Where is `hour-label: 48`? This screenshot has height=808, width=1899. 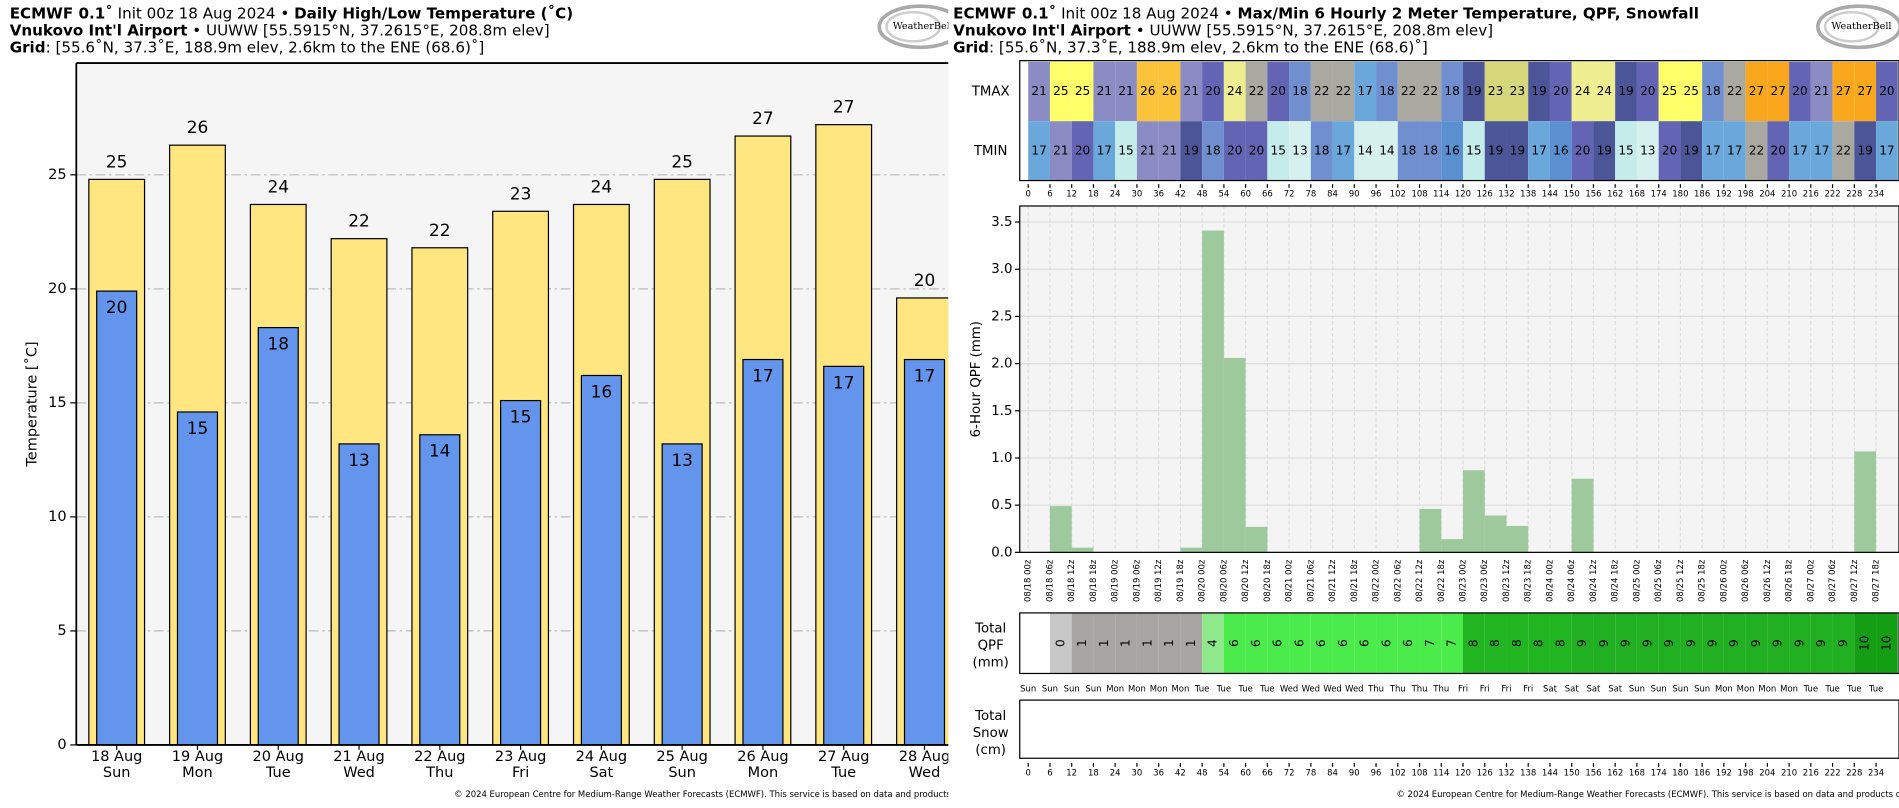
hour-label: 48 is located at coordinates (1202, 193).